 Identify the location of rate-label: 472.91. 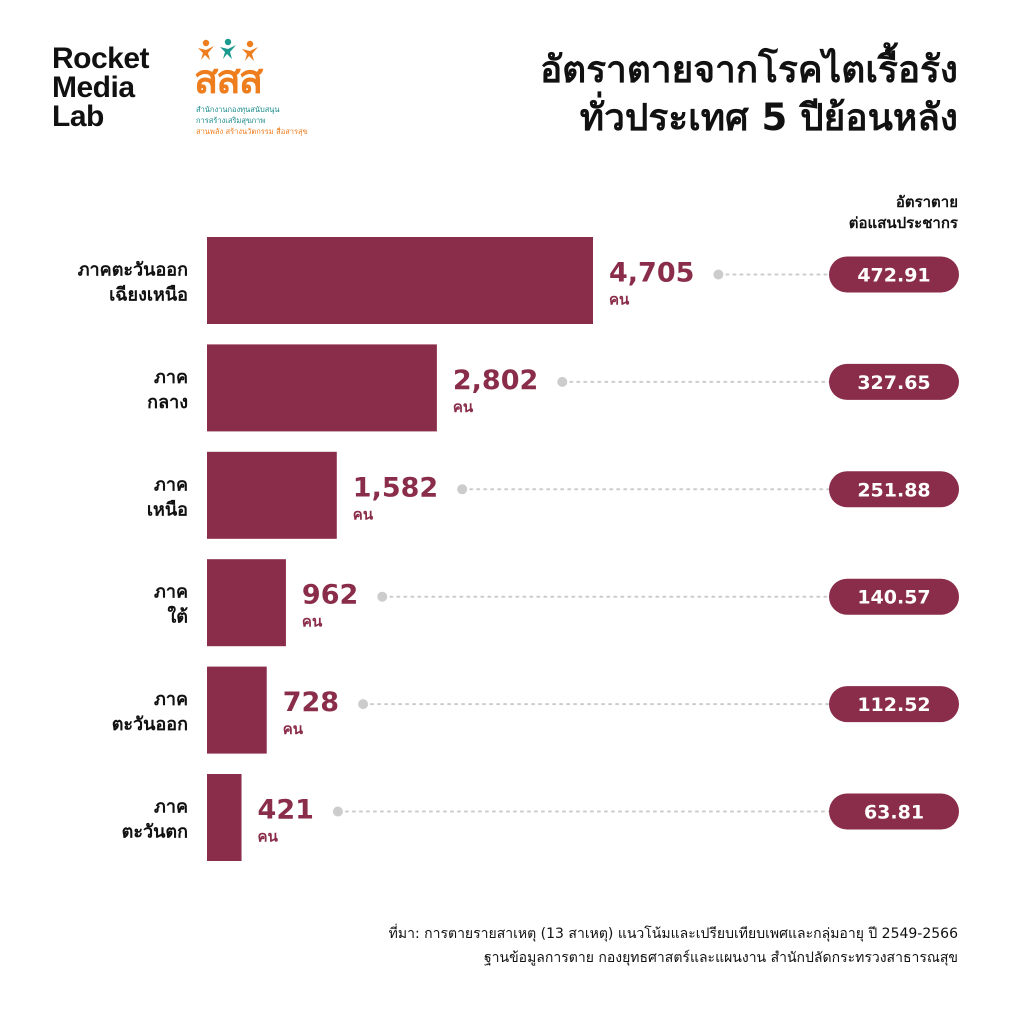
(893, 276).